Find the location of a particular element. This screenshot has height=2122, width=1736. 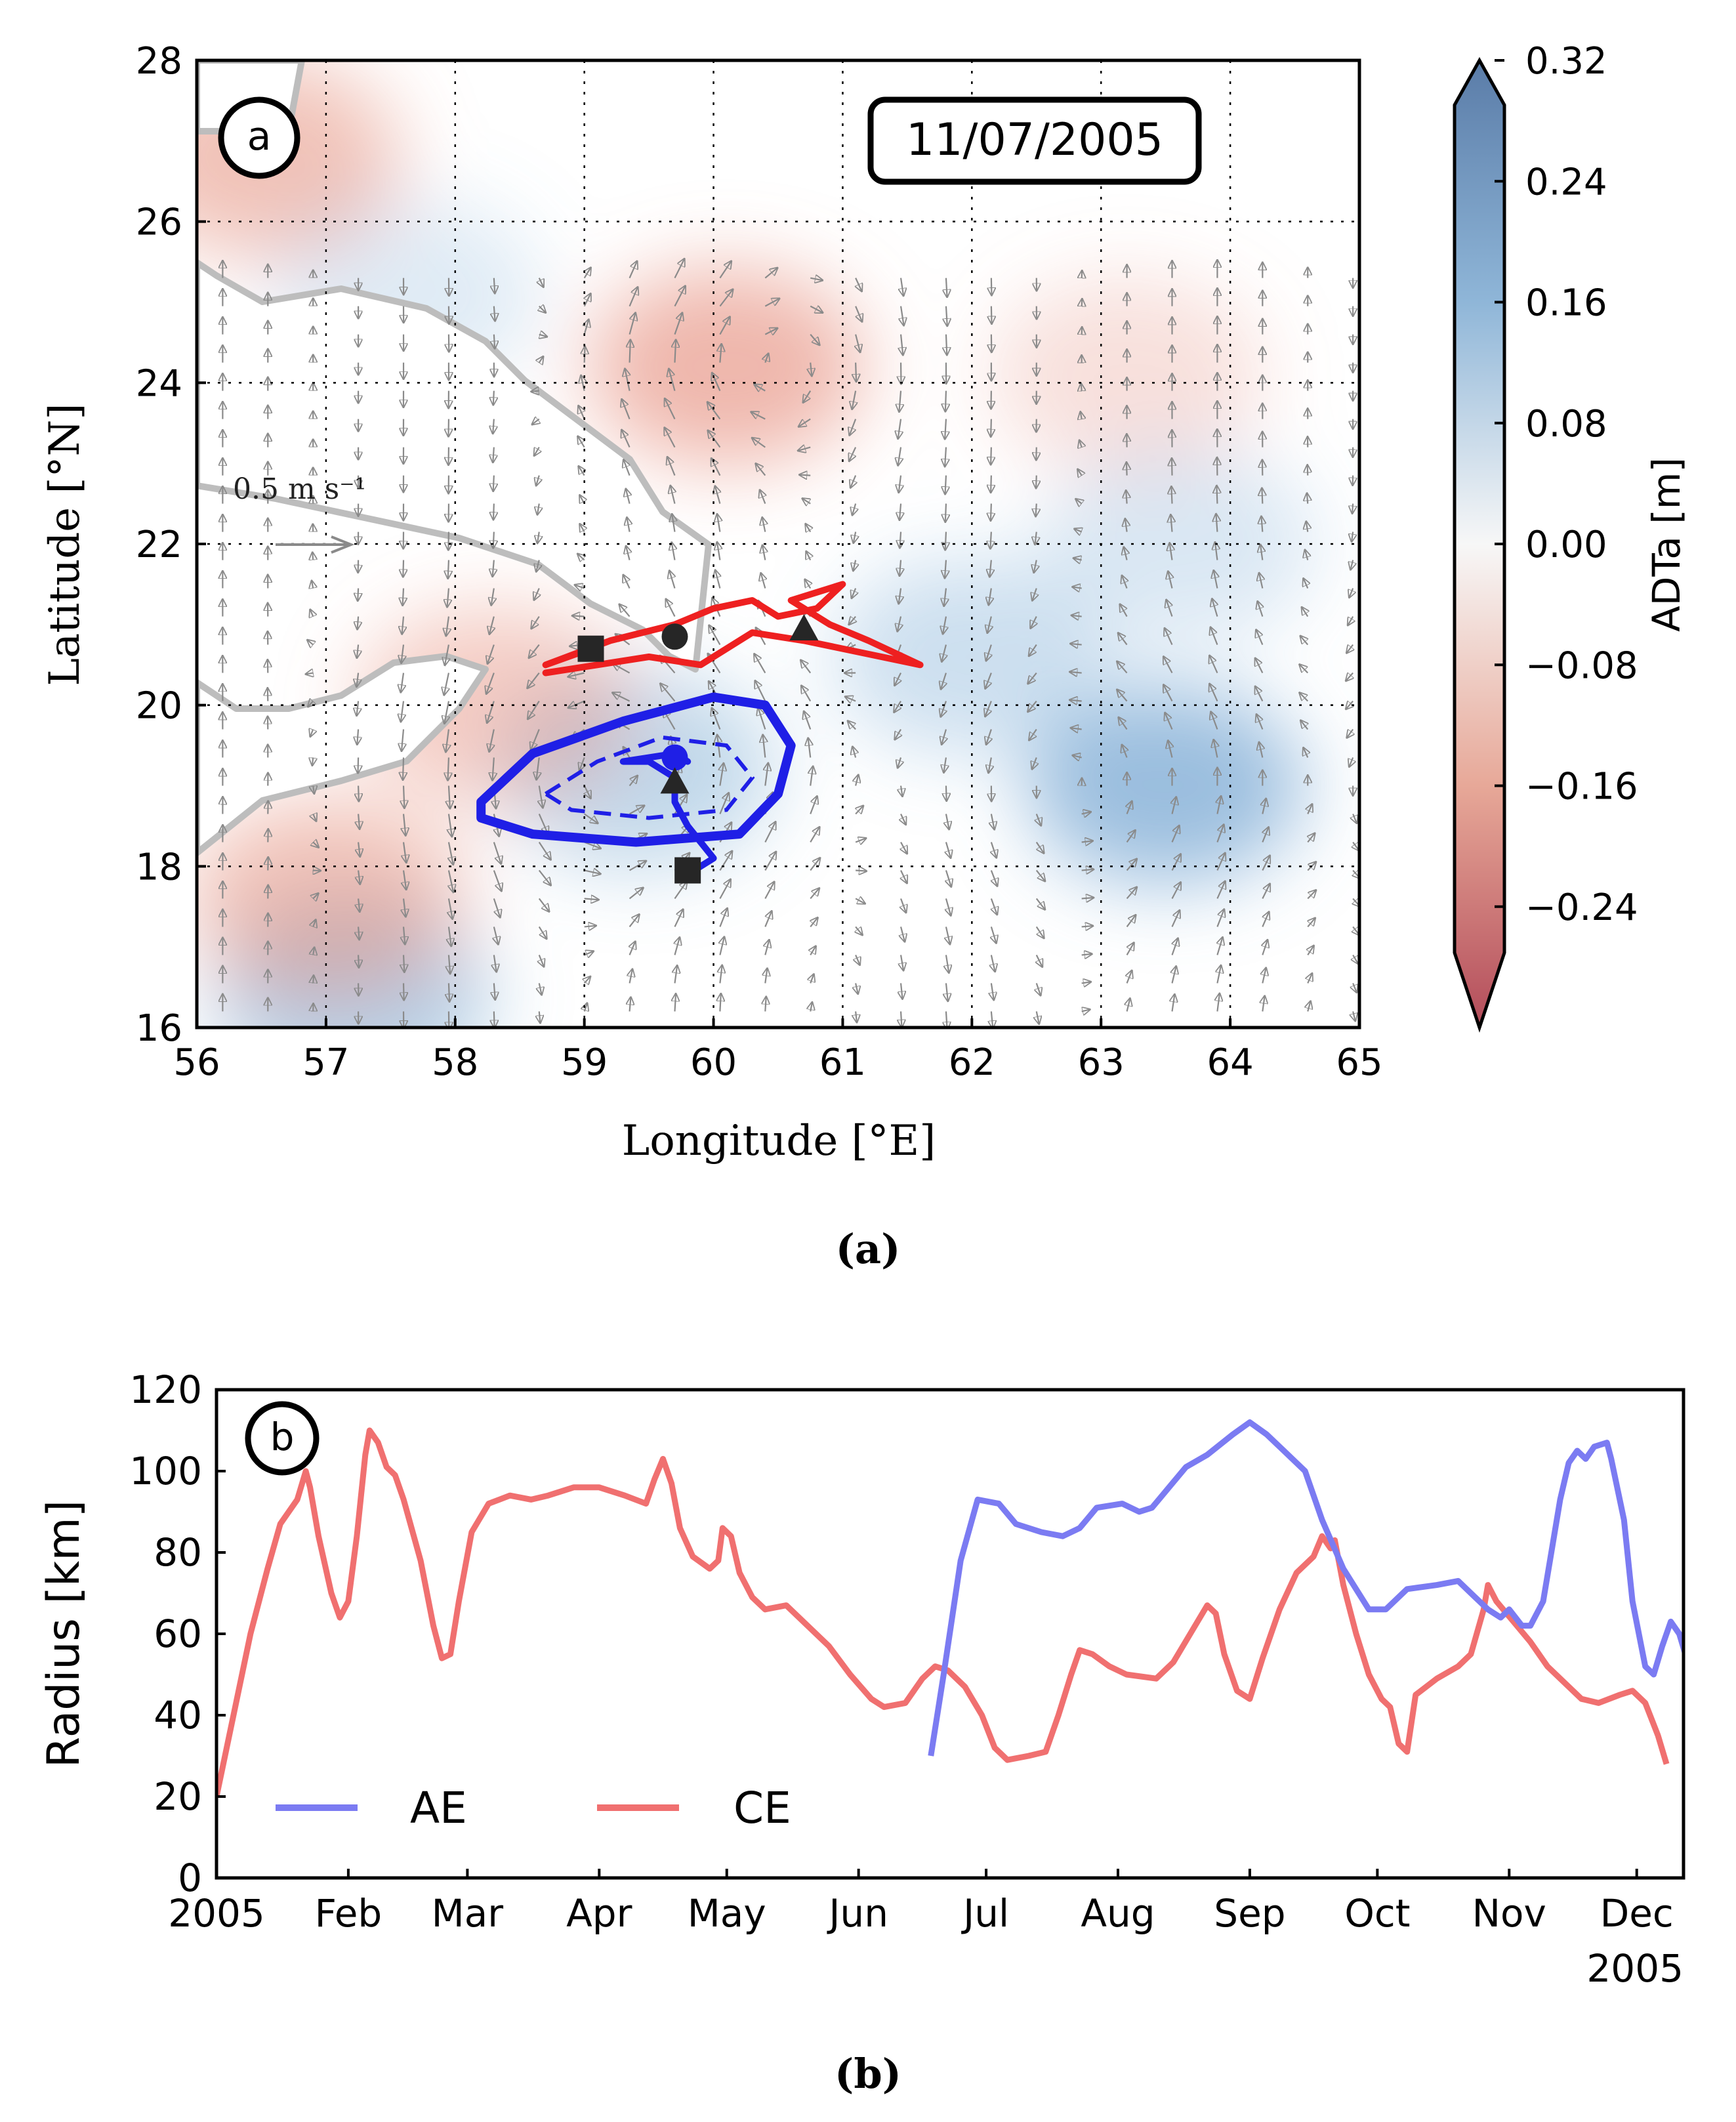

x-tick-label-b: Sep is located at coordinates (1249, 1913).